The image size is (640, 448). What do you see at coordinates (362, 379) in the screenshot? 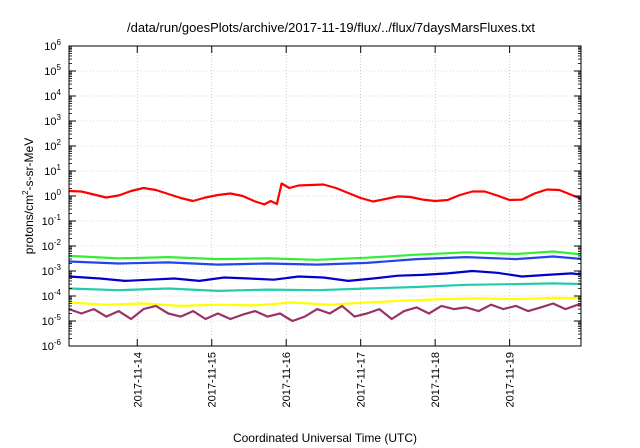
I see `x-tick-label: 2017-11-17` at bounding box center [362, 379].